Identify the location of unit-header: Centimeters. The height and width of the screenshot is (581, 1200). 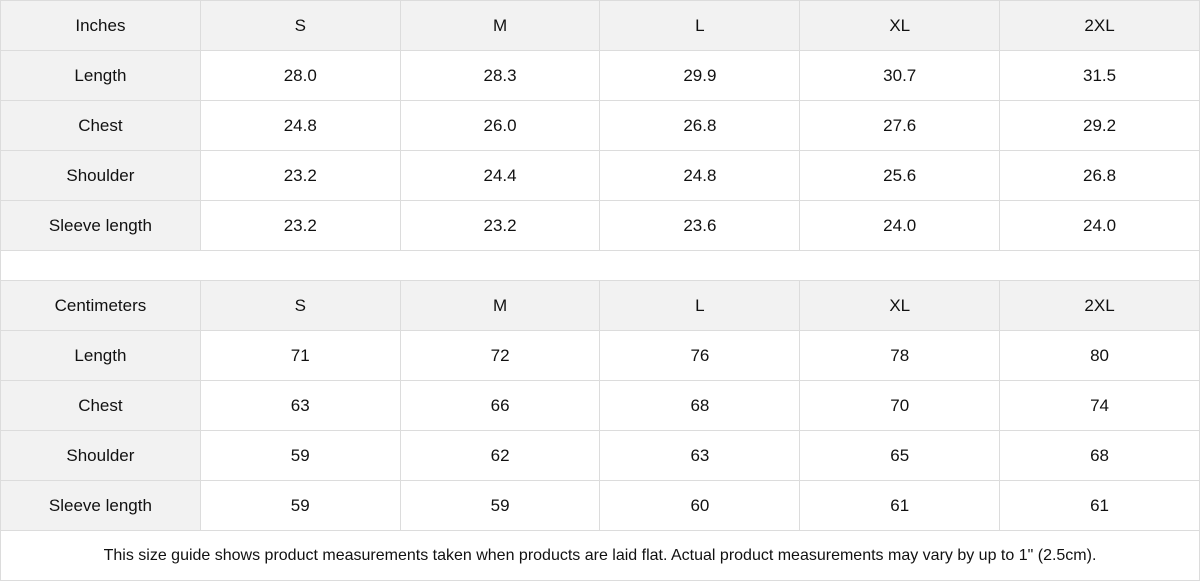
(101, 305).